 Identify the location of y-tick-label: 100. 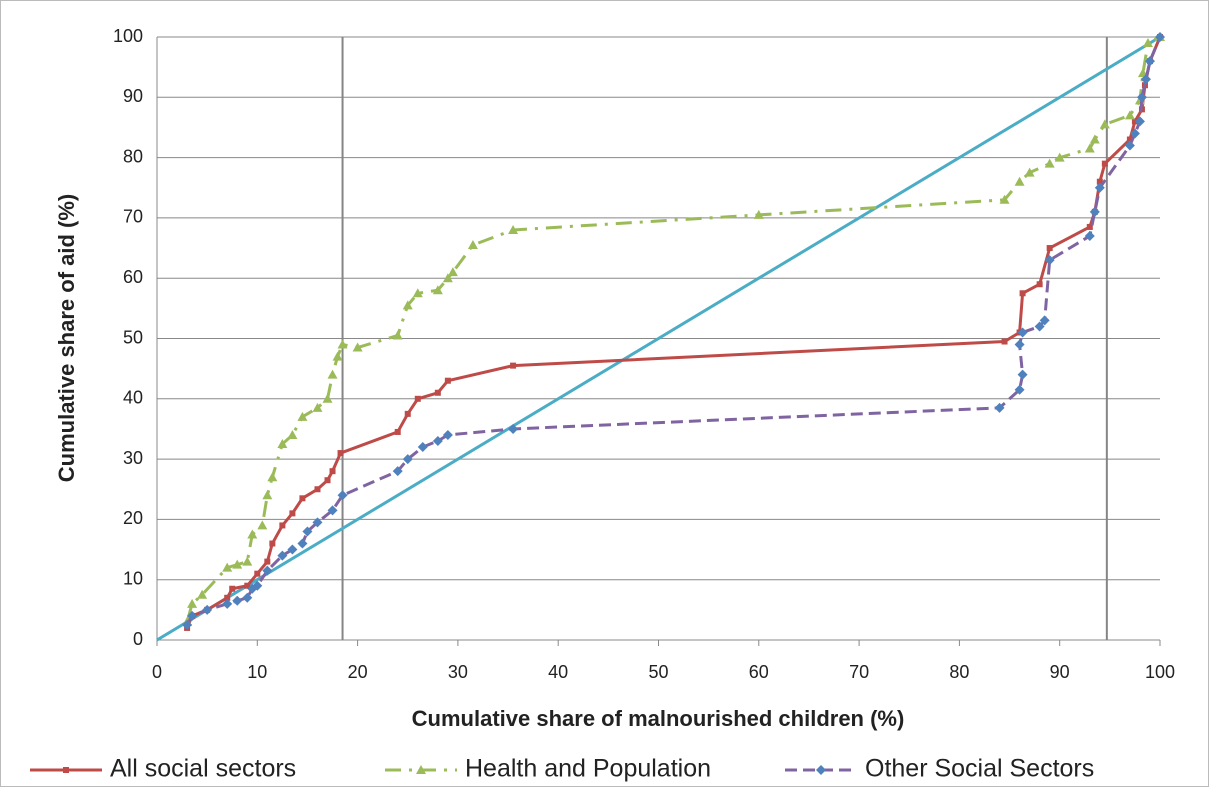
(128, 36).